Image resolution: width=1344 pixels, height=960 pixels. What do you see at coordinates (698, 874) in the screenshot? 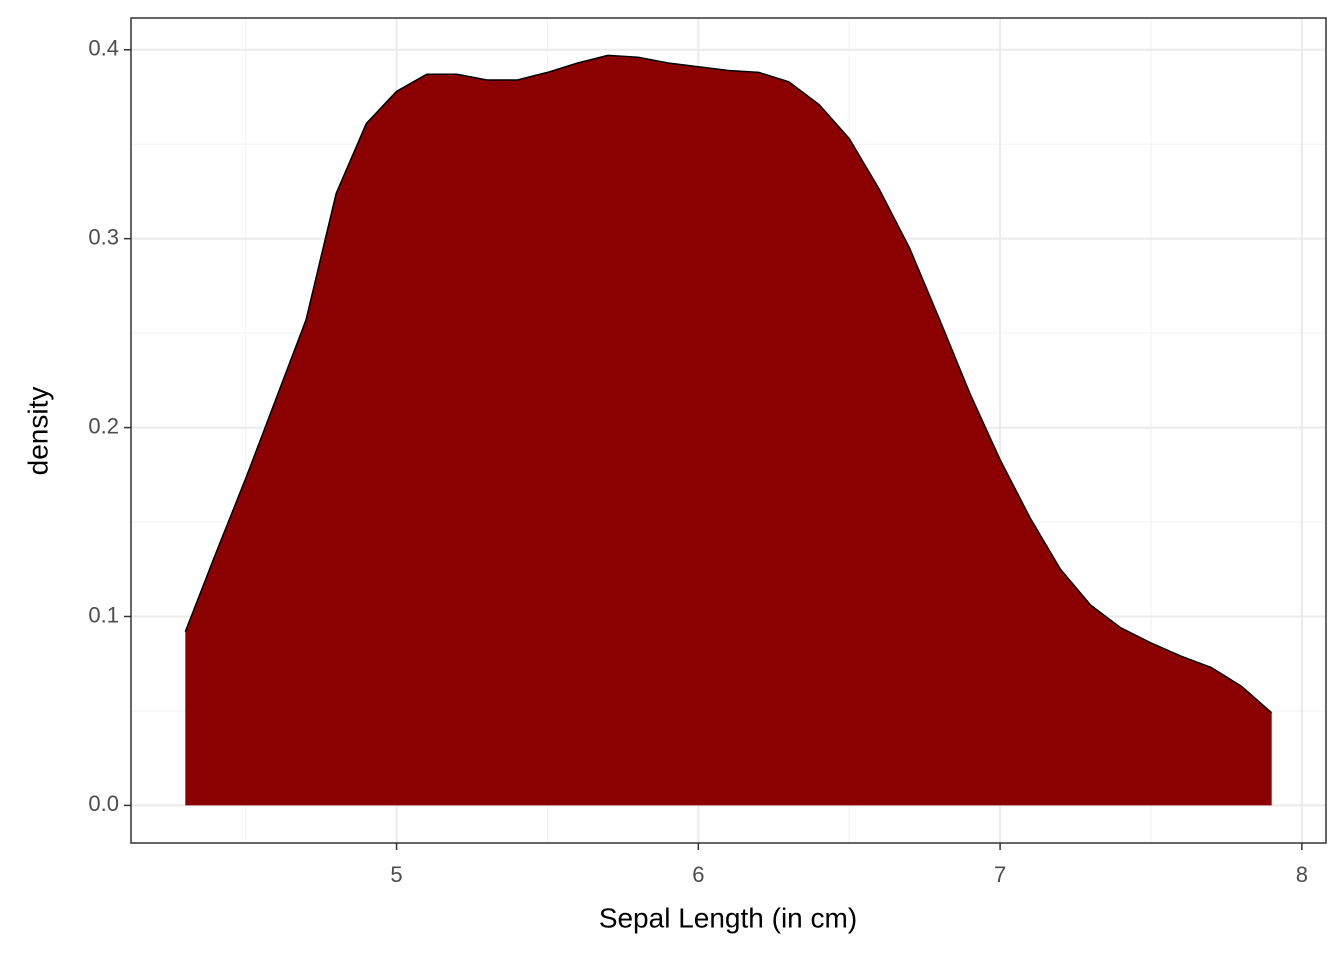
I see `x-tick-label: 6` at bounding box center [698, 874].